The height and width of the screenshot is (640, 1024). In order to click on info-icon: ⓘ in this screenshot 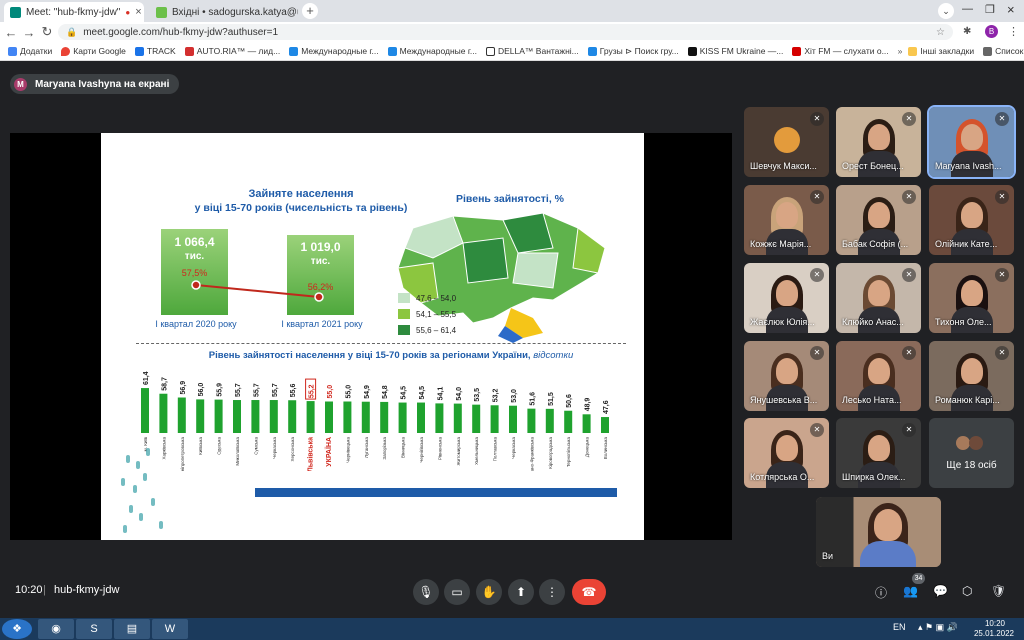, I will do `click(881, 593)`.